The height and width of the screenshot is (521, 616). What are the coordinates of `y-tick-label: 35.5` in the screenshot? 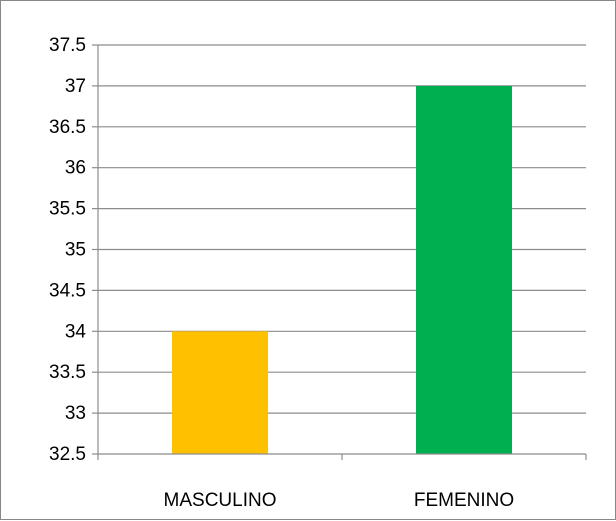 It's located at (67, 209).